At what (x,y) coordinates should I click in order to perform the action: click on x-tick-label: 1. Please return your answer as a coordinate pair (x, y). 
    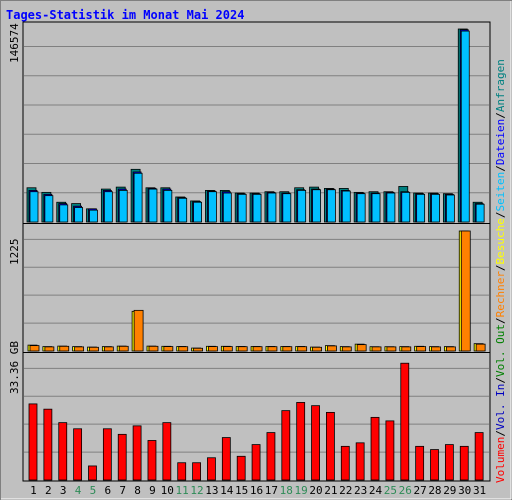
    Looking at the image, I should click on (33, 490).